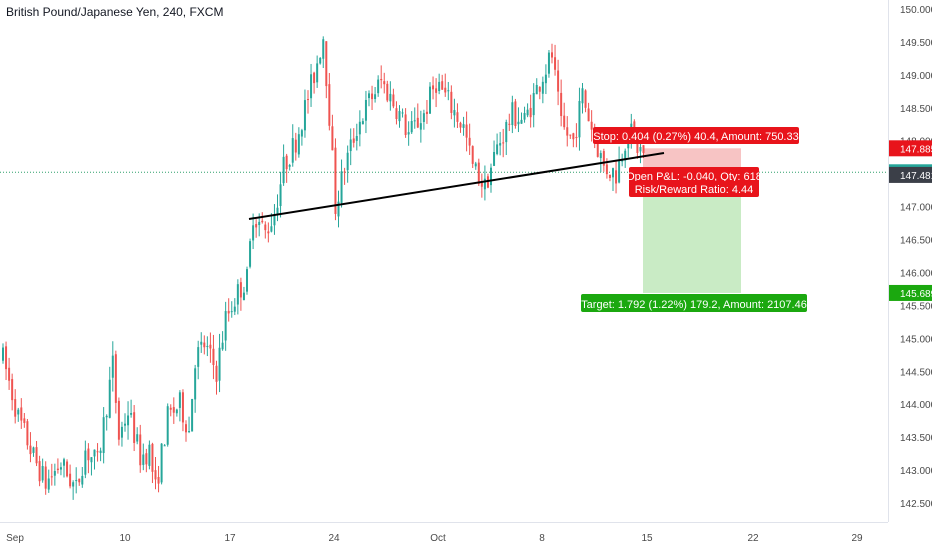  I want to click on y-tick-label: 149.000, so click(916, 76).